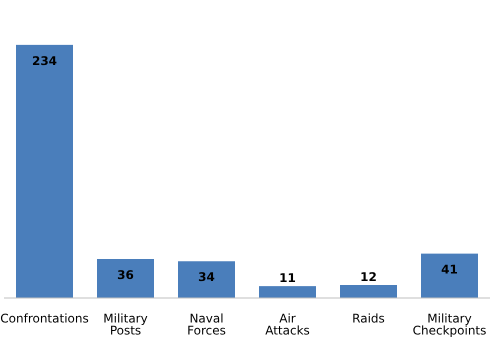 The width and height of the screenshot is (494, 342). Describe the element at coordinates (206, 277) in the screenshot. I see `data-label: 34` at that location.